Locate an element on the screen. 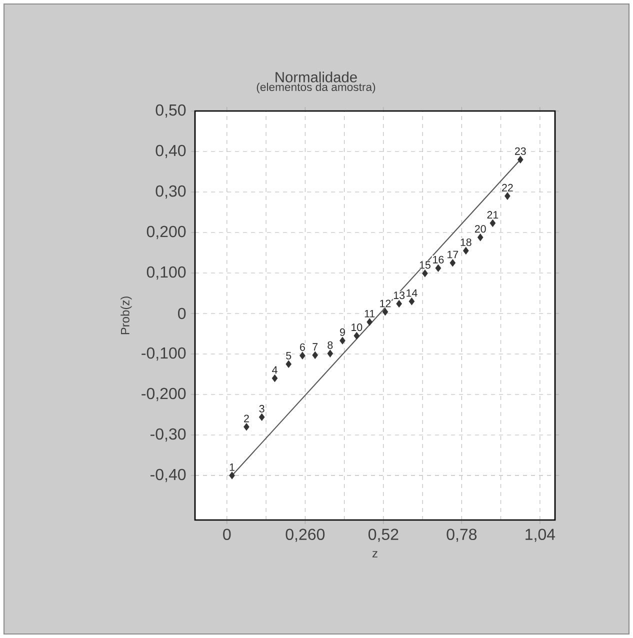 The height and width of the screenshot is (638, 633). y-tick-label: -0,200 is located at coordinates (164, 395).